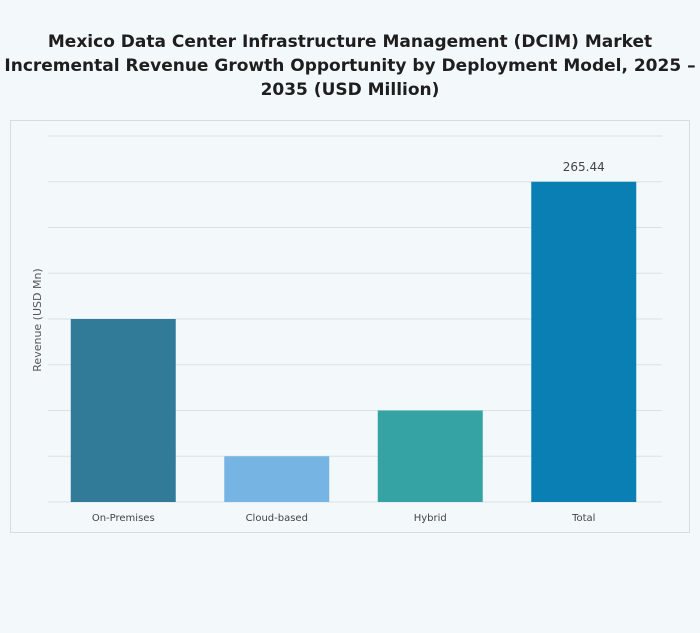 The width and height of the screenshot is (700, 633). I want to click on bar-on-premises, so click(123, 410).